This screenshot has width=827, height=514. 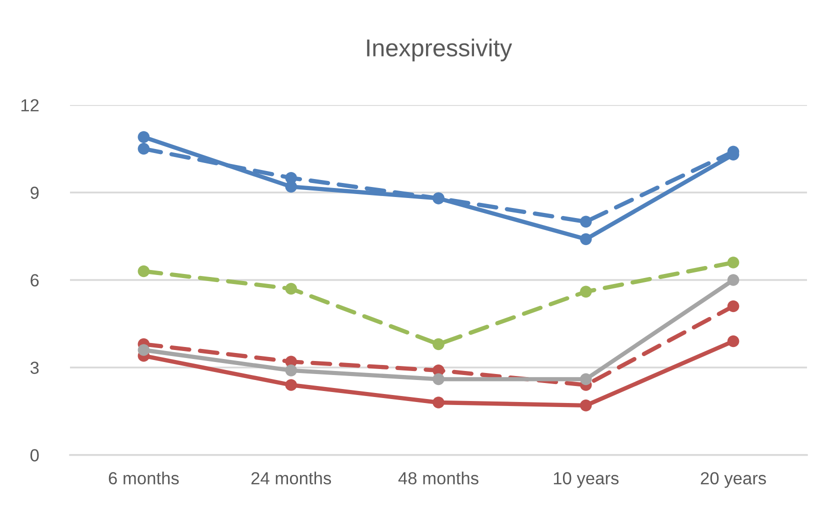 What do you see at coordinates (34, 280) in the screenshot?
I see `y-tick-label: 6` at bounding box center [34, 280].